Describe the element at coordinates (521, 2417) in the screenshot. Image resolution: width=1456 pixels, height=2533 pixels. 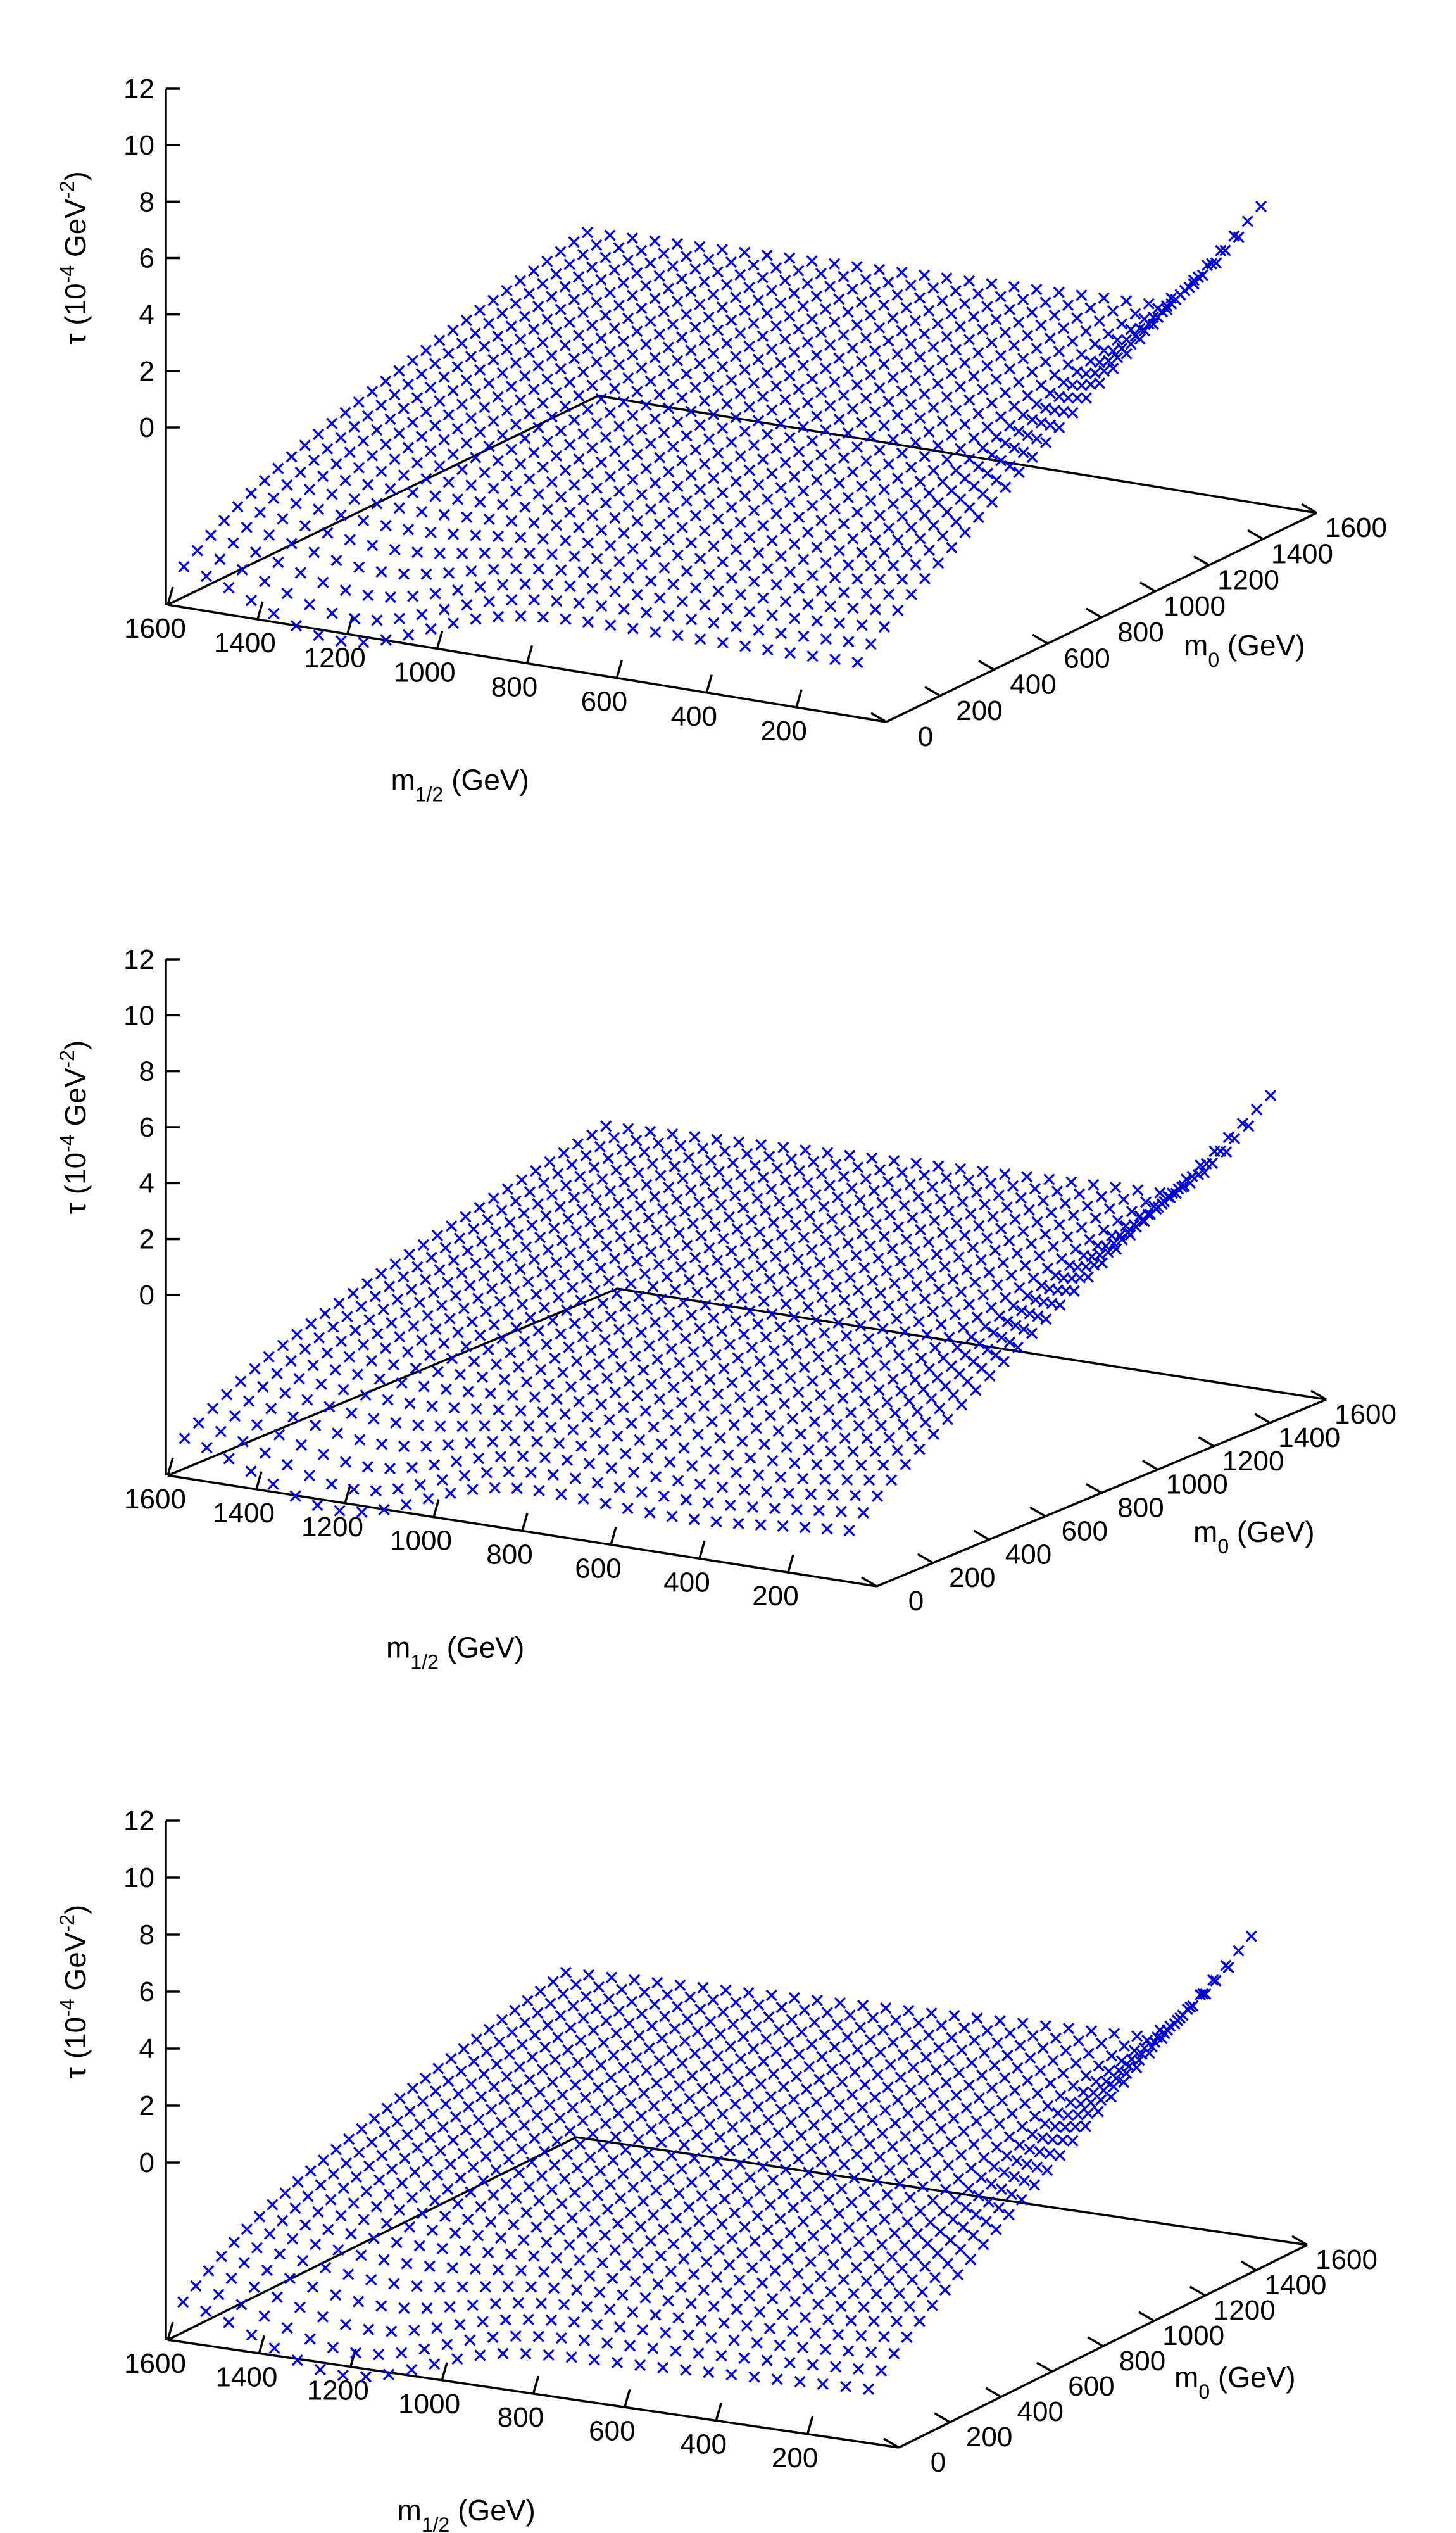
I see `x-tick-label: 800` at that location.